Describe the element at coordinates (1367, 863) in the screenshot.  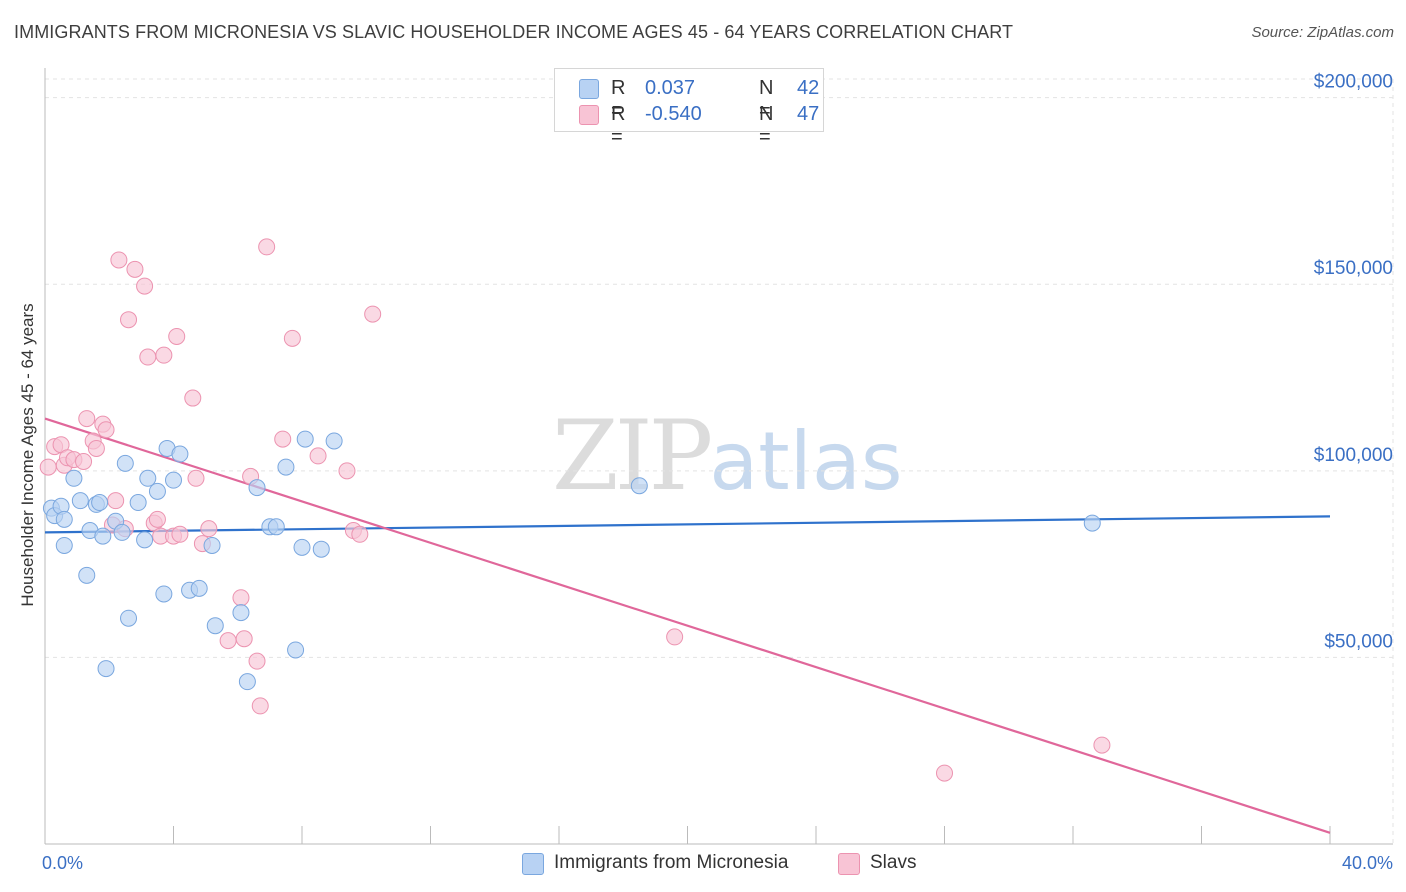
I see `x-tick-label-max: 40.0%` at that location.